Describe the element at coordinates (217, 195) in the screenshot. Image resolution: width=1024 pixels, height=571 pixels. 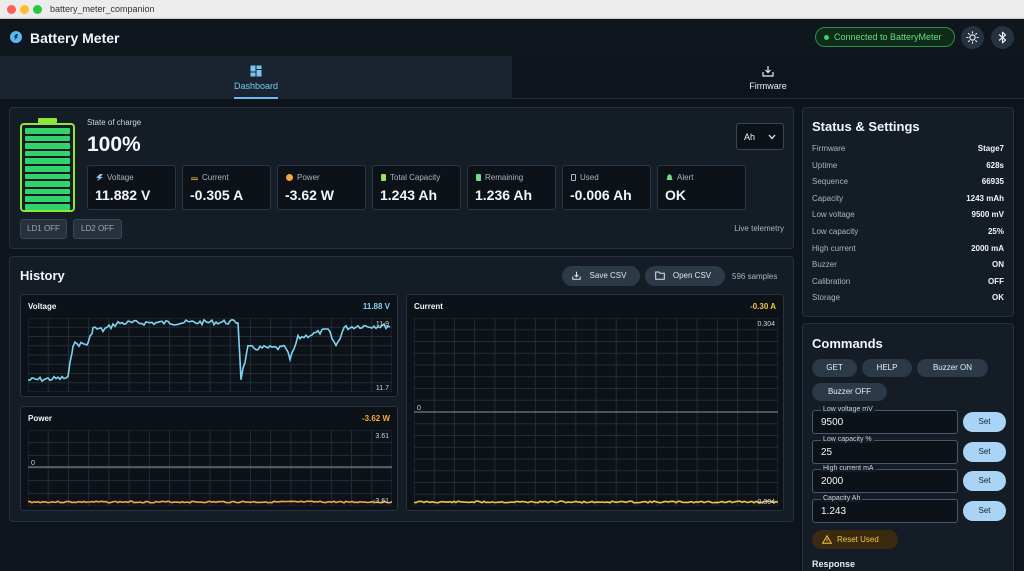
I see `metric-value: -0.305 A` at that location.